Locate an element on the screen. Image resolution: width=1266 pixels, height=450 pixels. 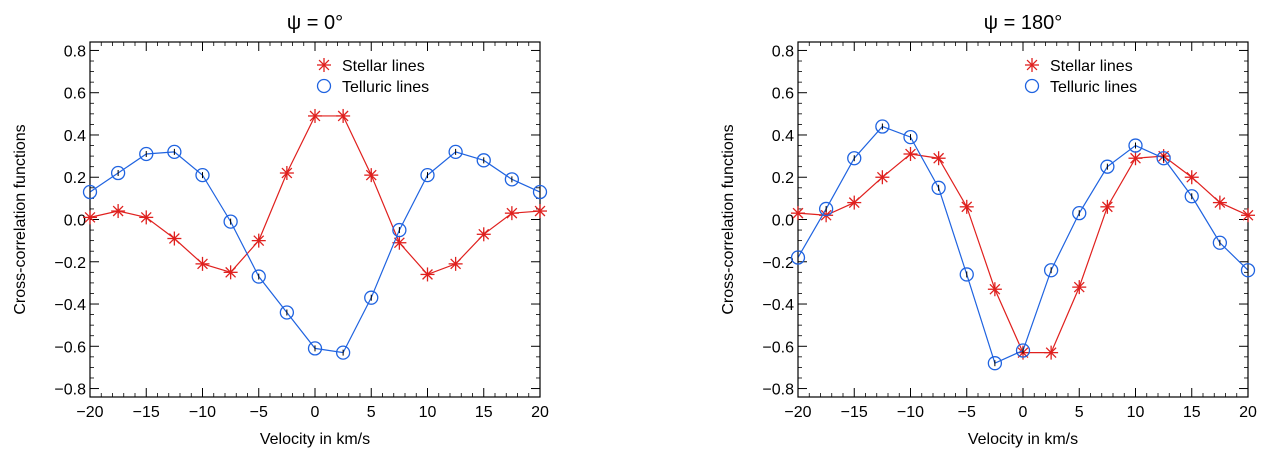
chart-title: ψ = 0° is located at coordinates (315, 23).